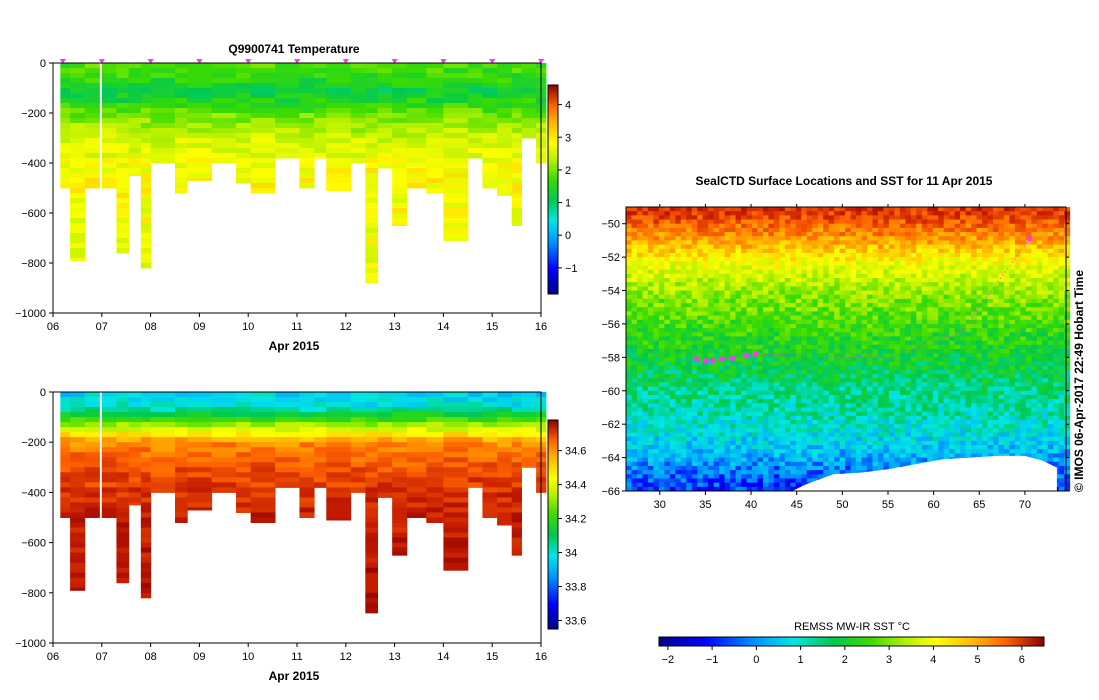  I want to click on x-tick-label: 16, so click(541, 327).